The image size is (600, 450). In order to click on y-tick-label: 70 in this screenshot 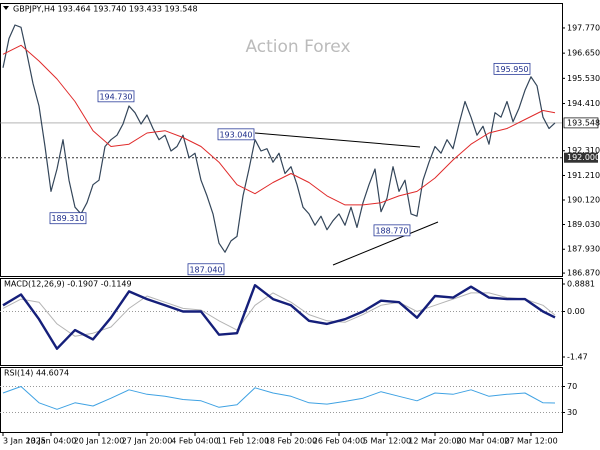, I will do `click(572, 386)`.